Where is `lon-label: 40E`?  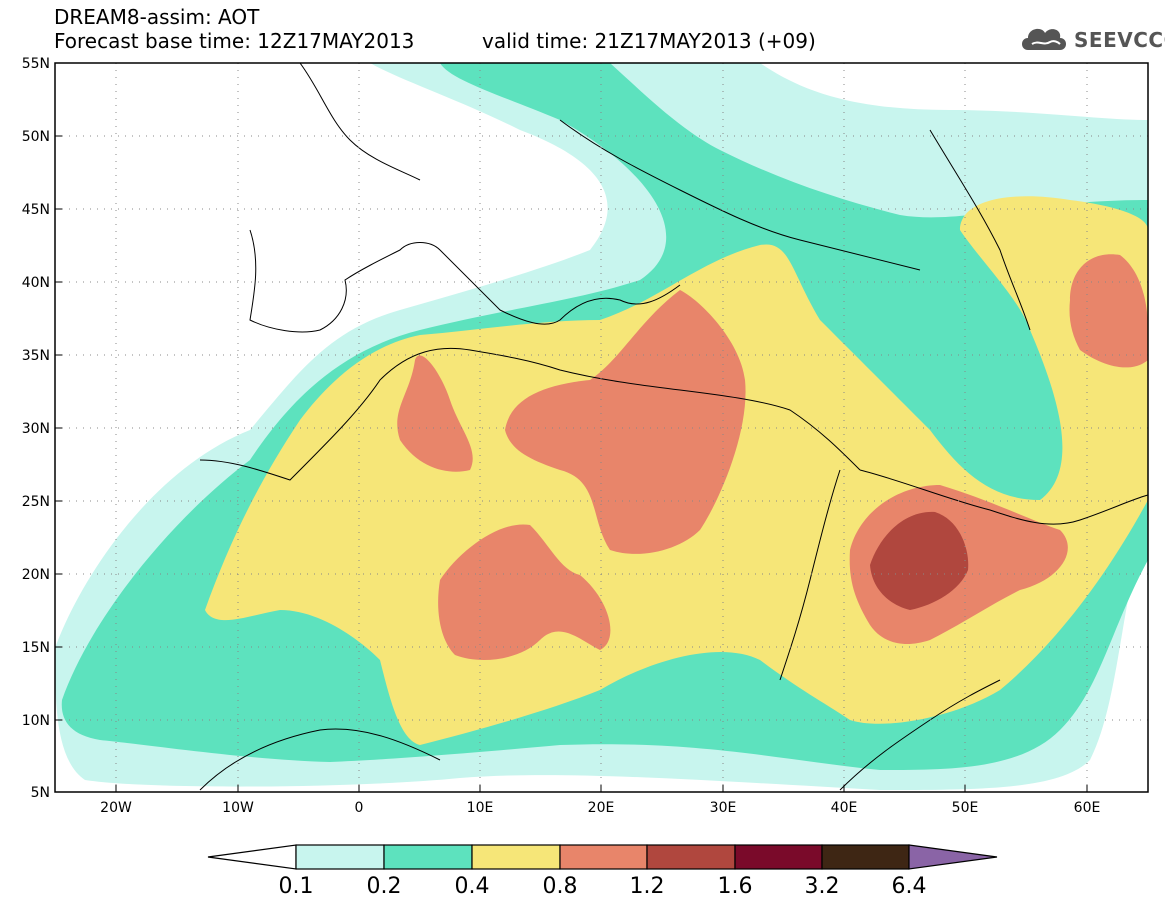
lon-label: 40E is located at coordinates (844, 808).